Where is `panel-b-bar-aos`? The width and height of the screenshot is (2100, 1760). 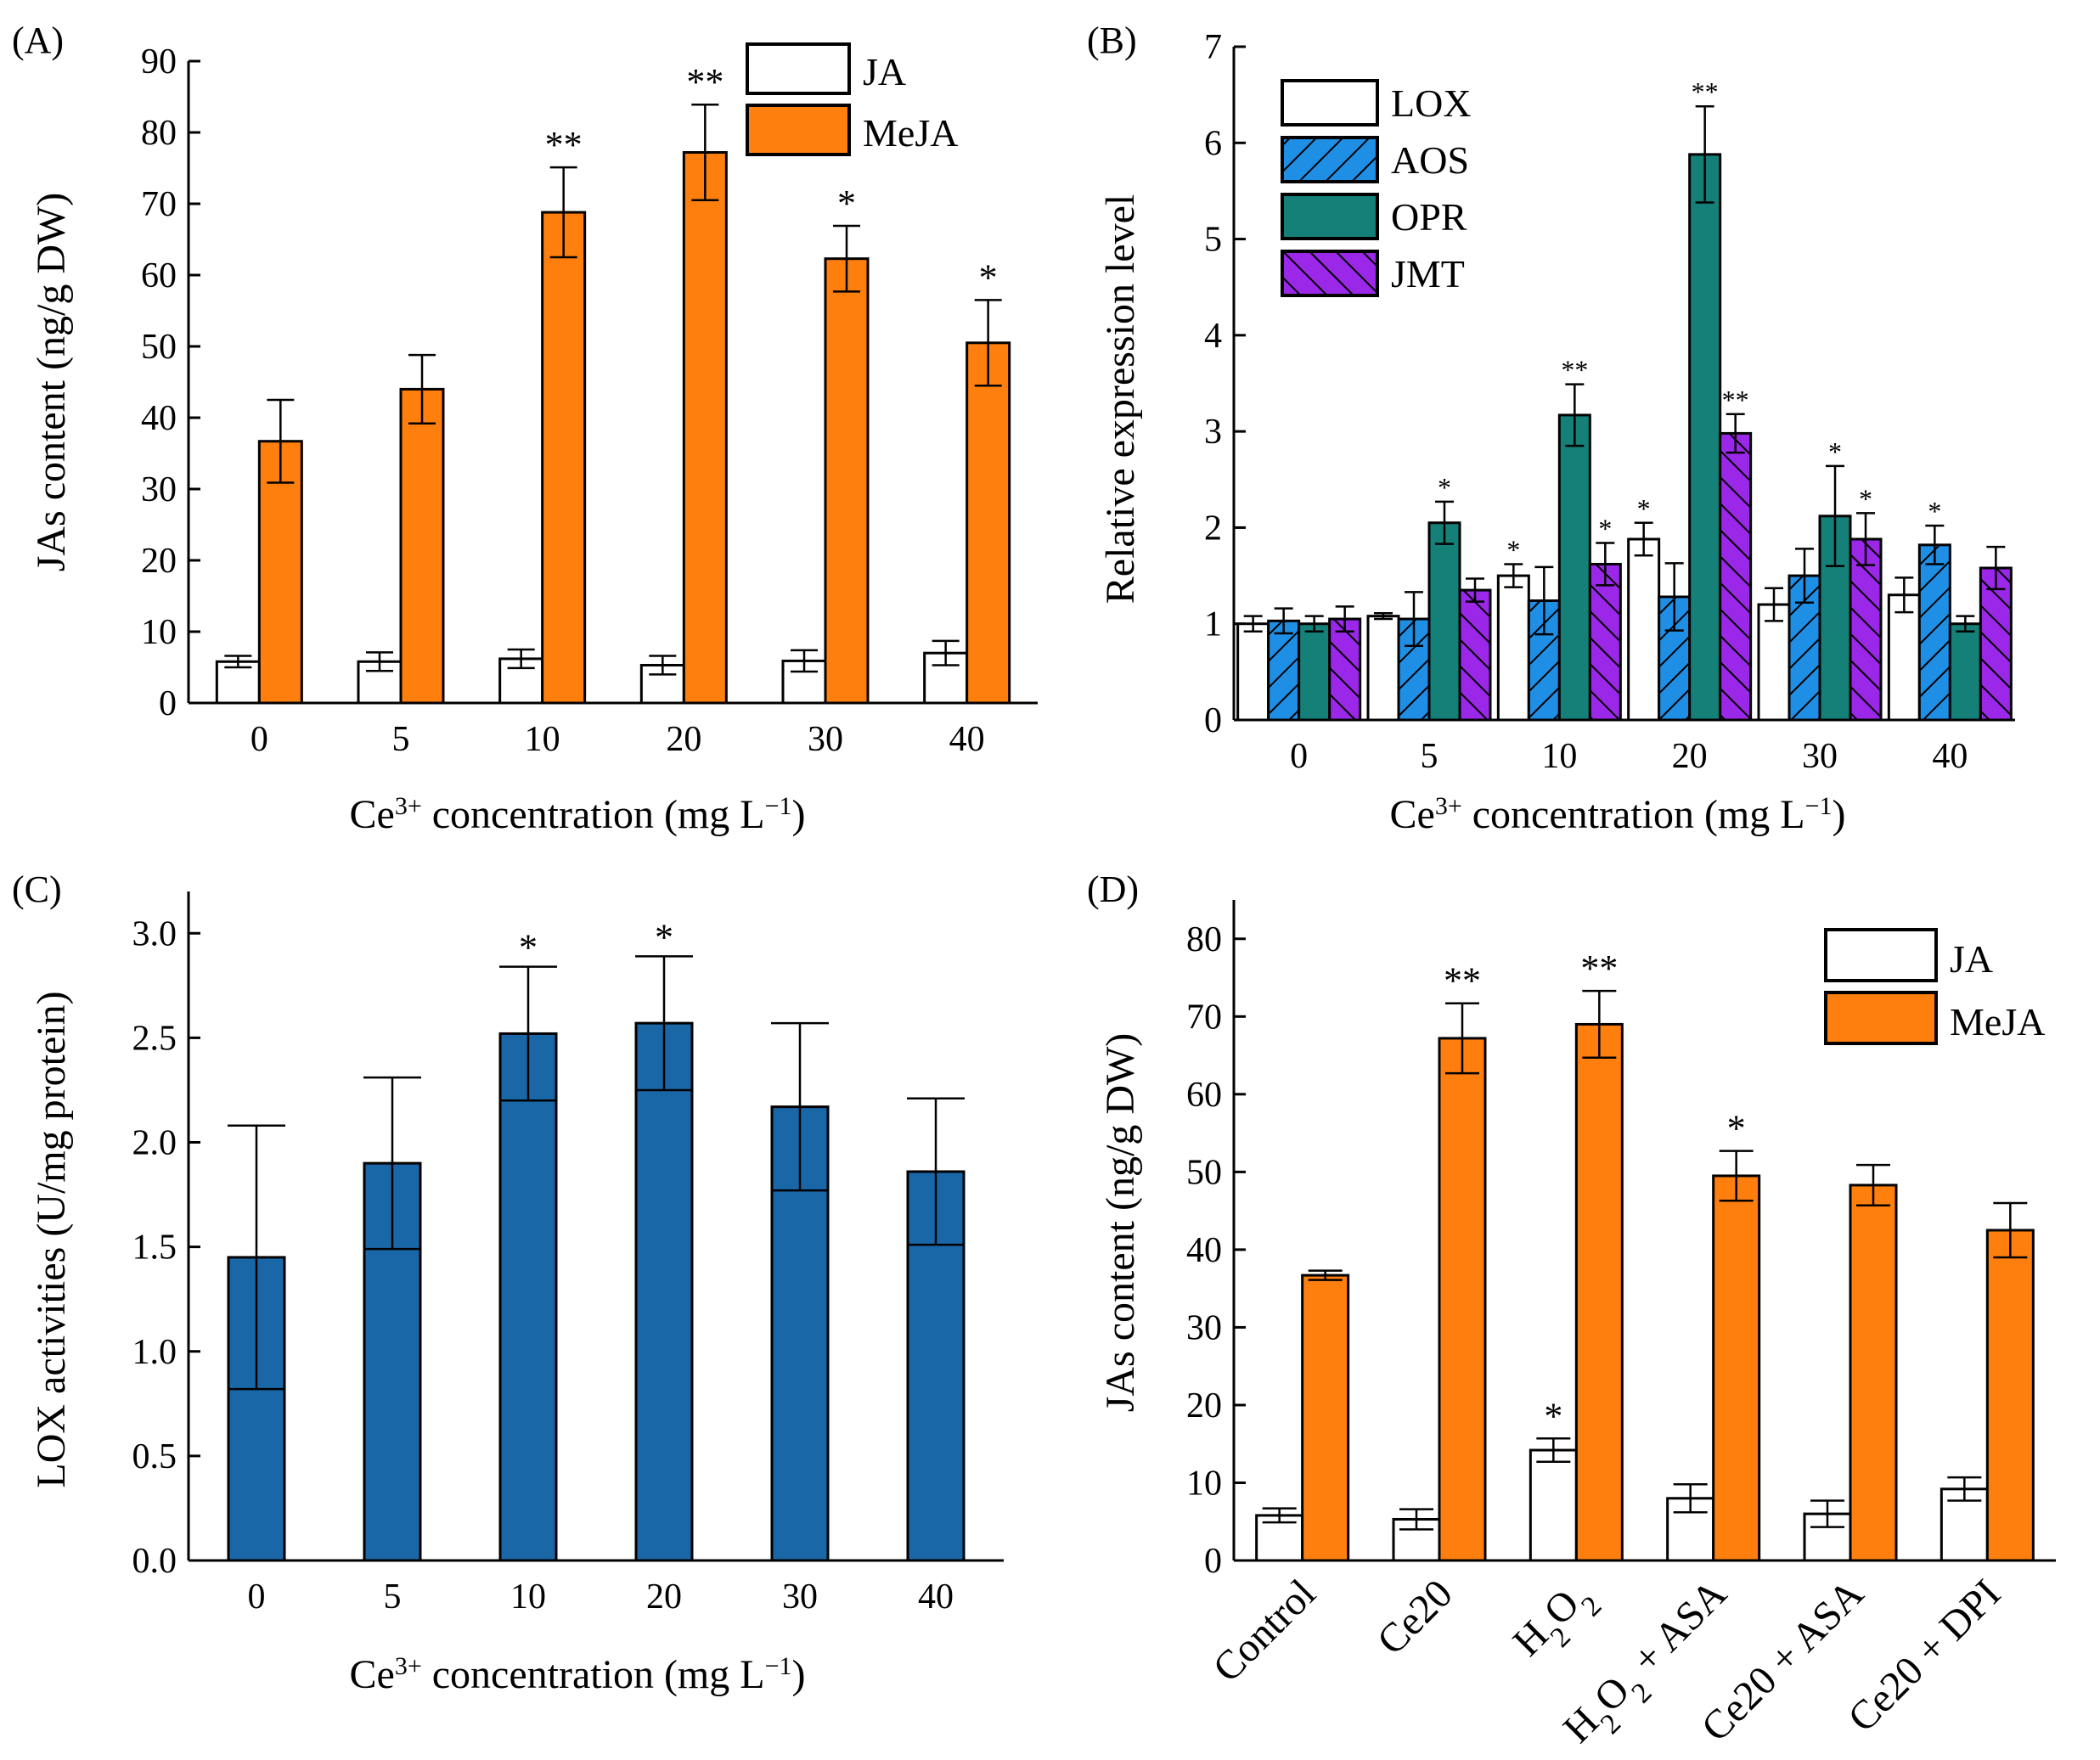
panel-b-bar-aos is located at coordinates (1934, 632).